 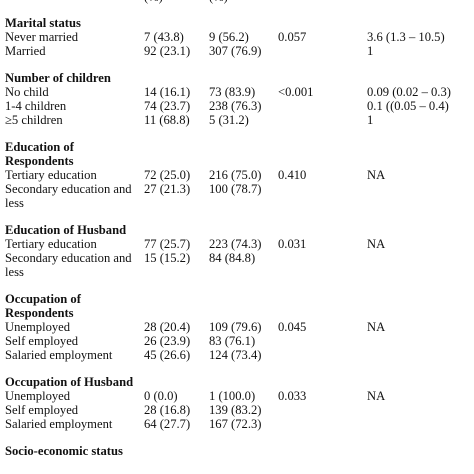 I want to click on clipped-header-c2: (%), so click(x=153, y=2).